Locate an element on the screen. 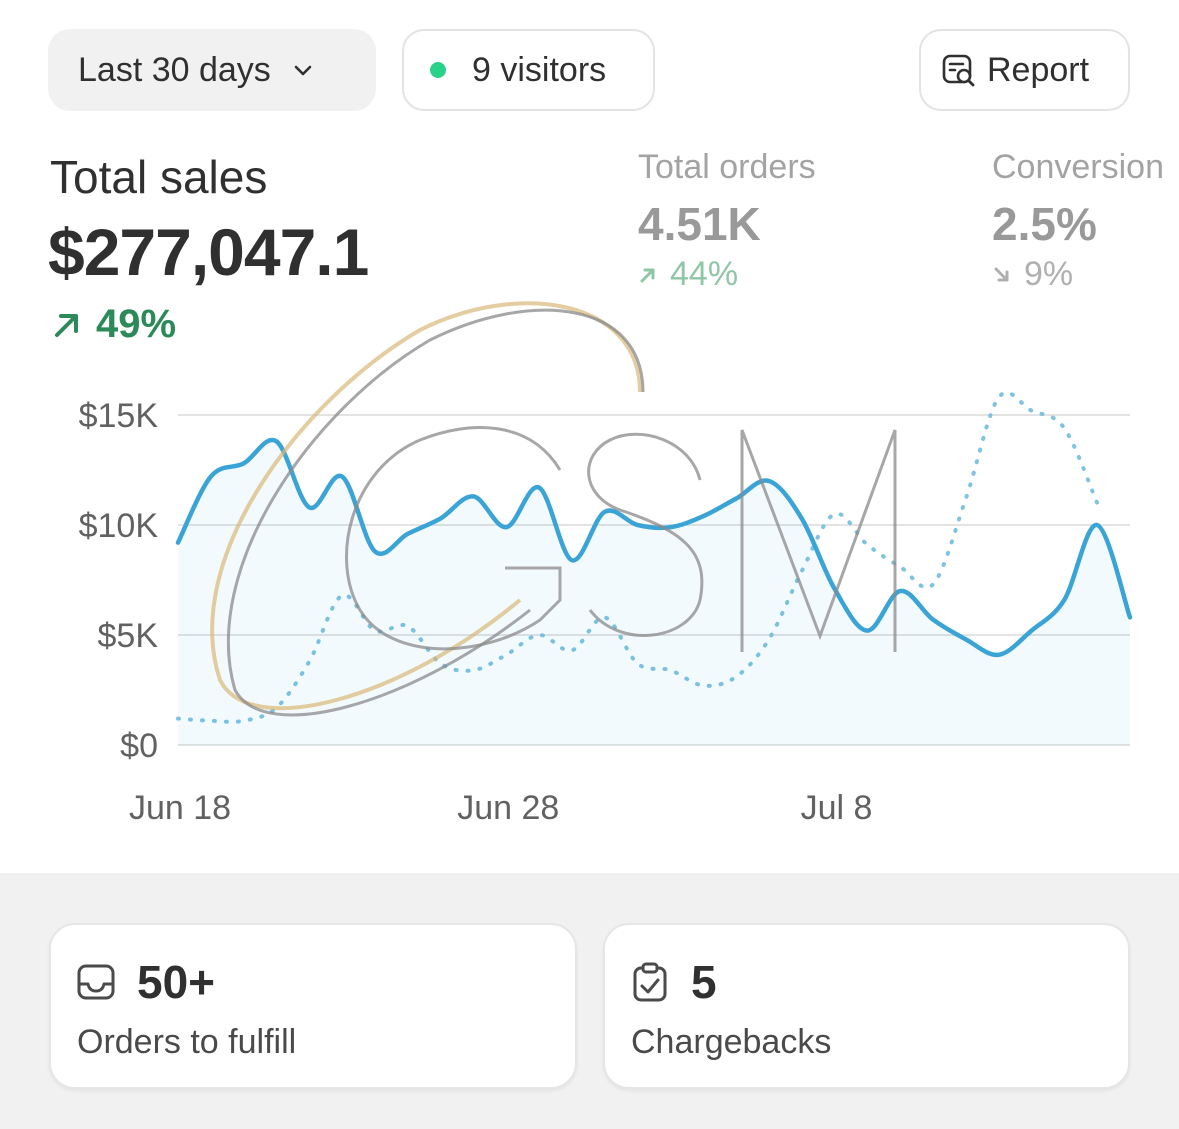 This screenshot has height=1129, width=1179. y-tick-label: $5K is located at coordinates (128, 636).